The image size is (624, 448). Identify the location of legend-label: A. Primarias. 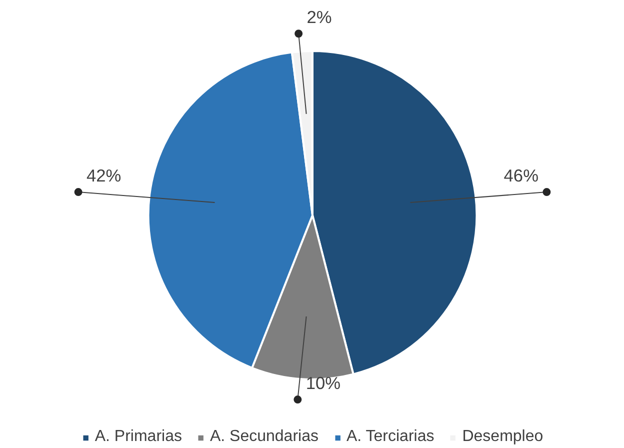
(138, 437).